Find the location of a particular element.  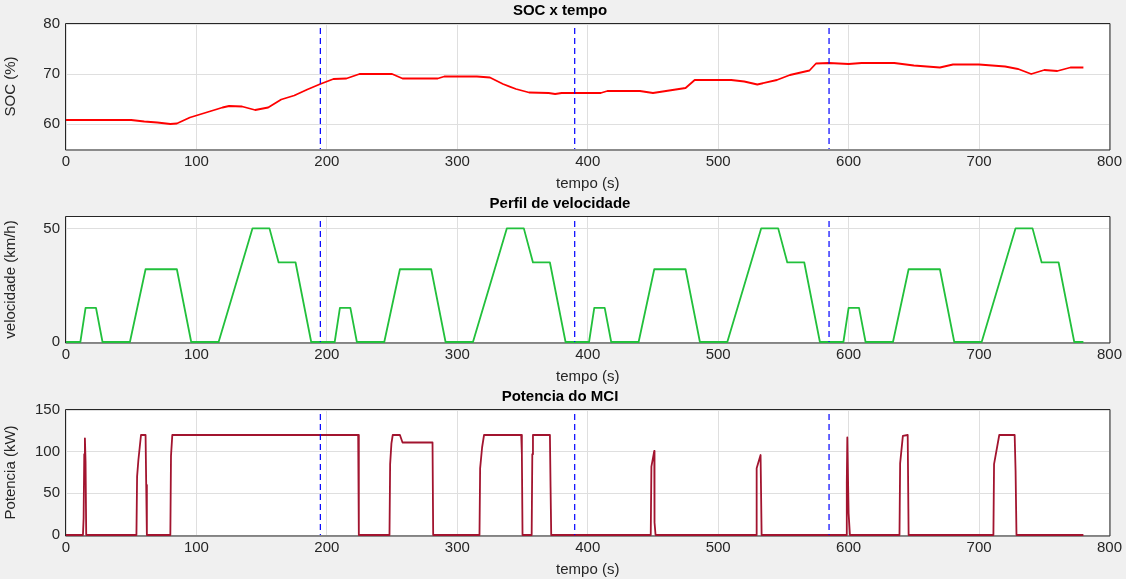

chart-title: Potencia do MCI is located at coordinates (560, 396).